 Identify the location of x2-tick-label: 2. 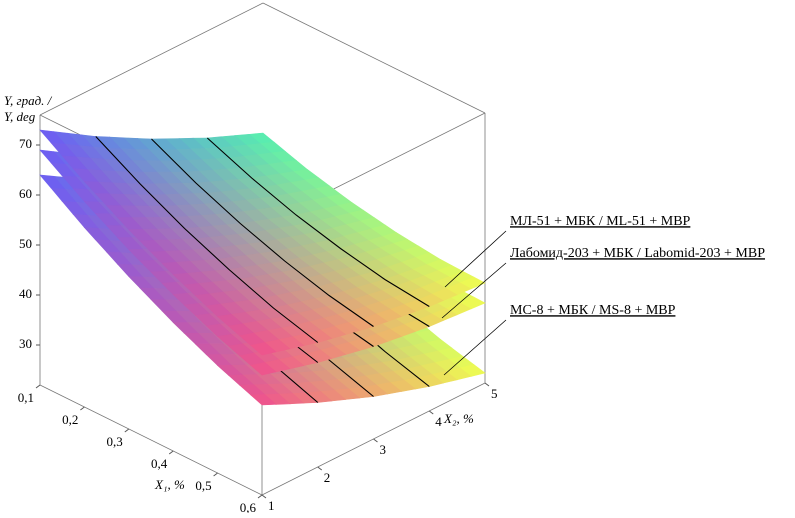
(327, 477).